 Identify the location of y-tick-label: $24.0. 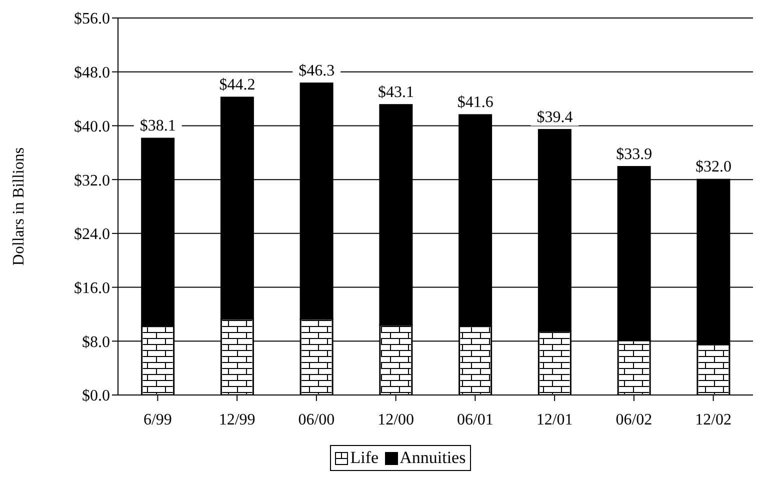
(92, 235).